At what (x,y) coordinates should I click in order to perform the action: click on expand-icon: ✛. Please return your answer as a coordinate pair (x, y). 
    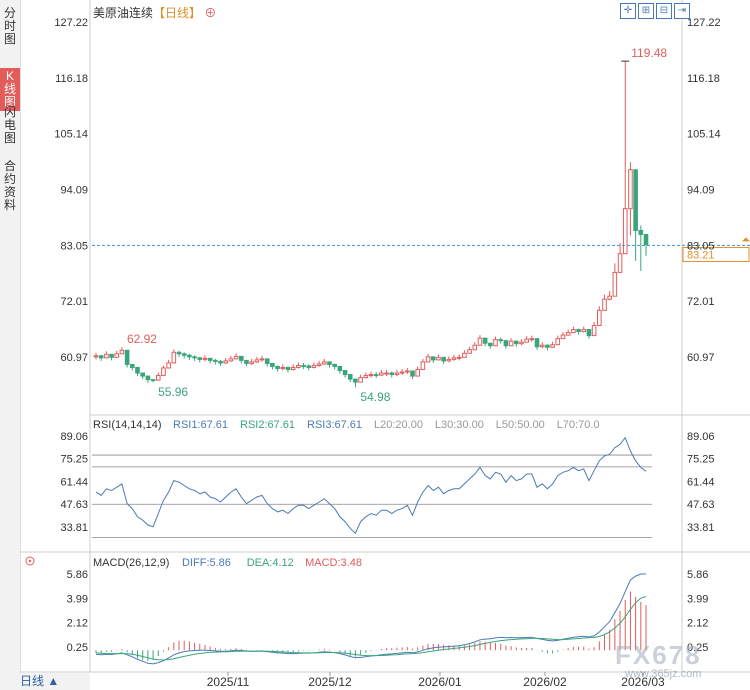
    Looking at the image, I should click on (628, 11).